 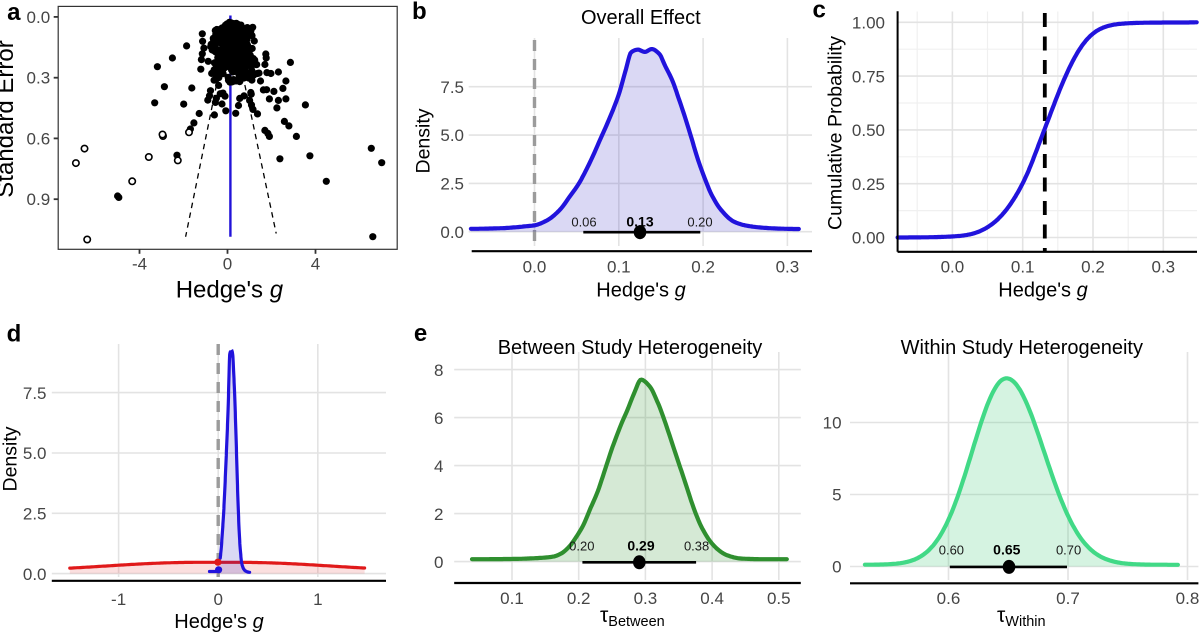 What do you see at coordinates (630, 348) in the screenshot?
I see `svg-text: Between Study Heterogeneity` at bounding box center [630, 348].